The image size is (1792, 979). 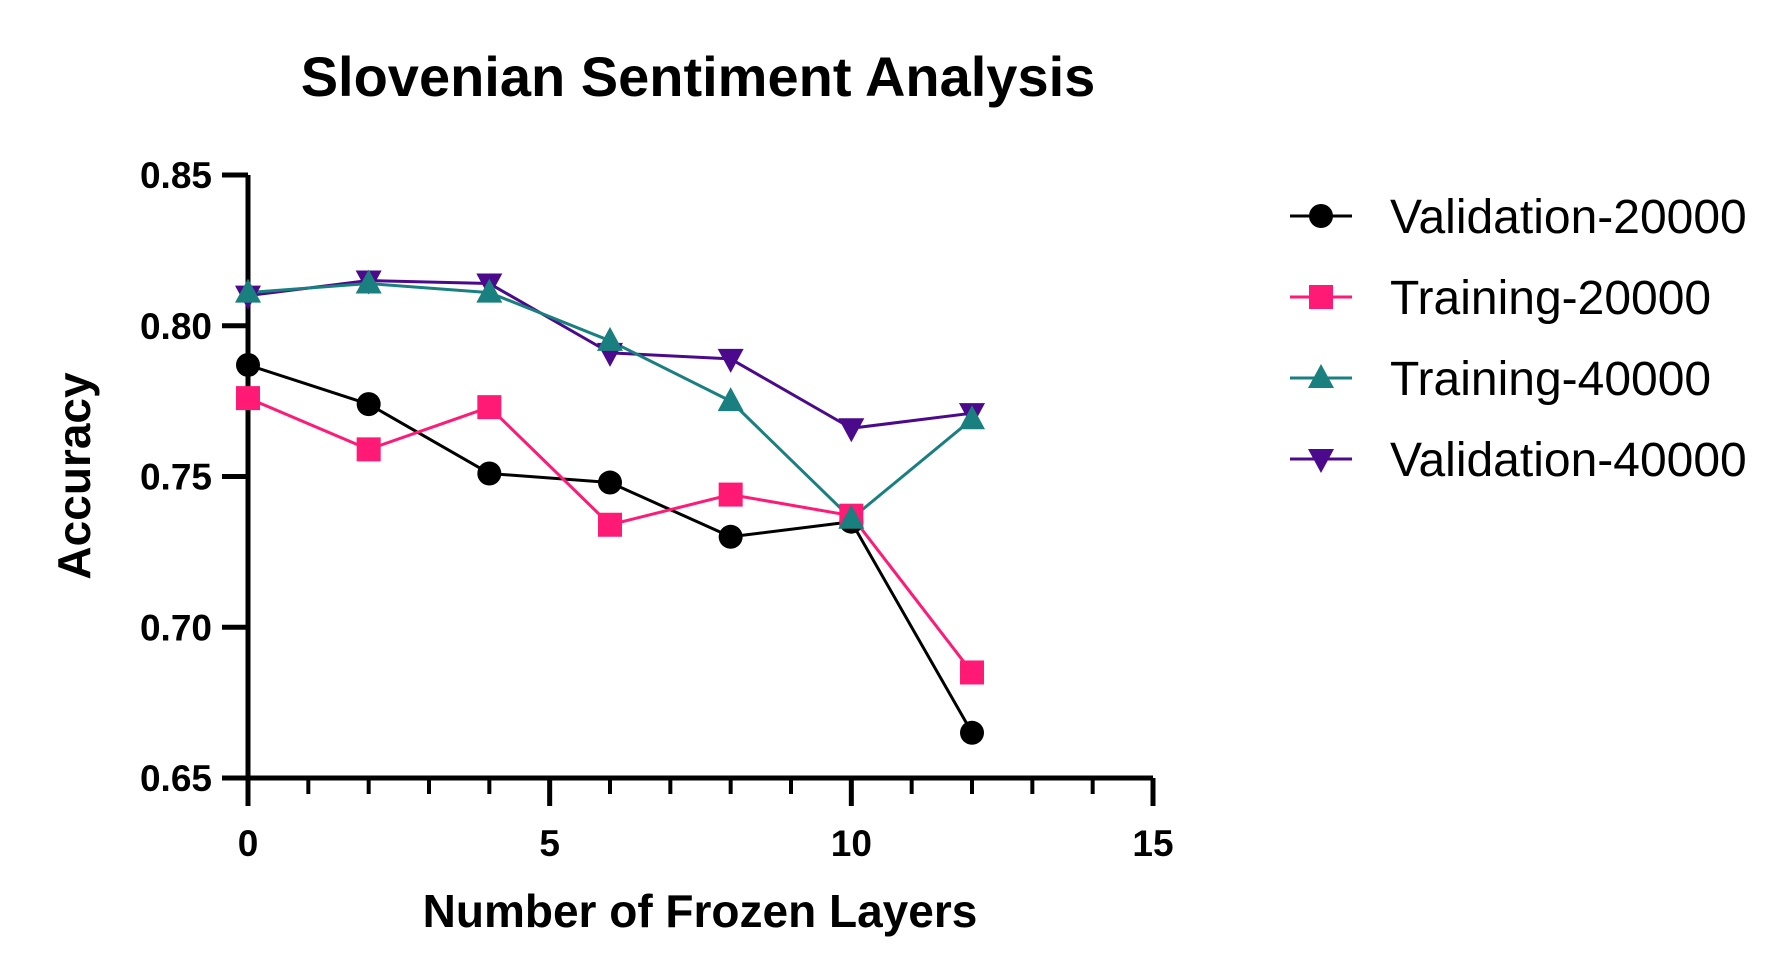 What do you see at coordinates (176, 778) in the screenshot?
I see `y-tick-label: 0.65` at bounding box center [176, 778].